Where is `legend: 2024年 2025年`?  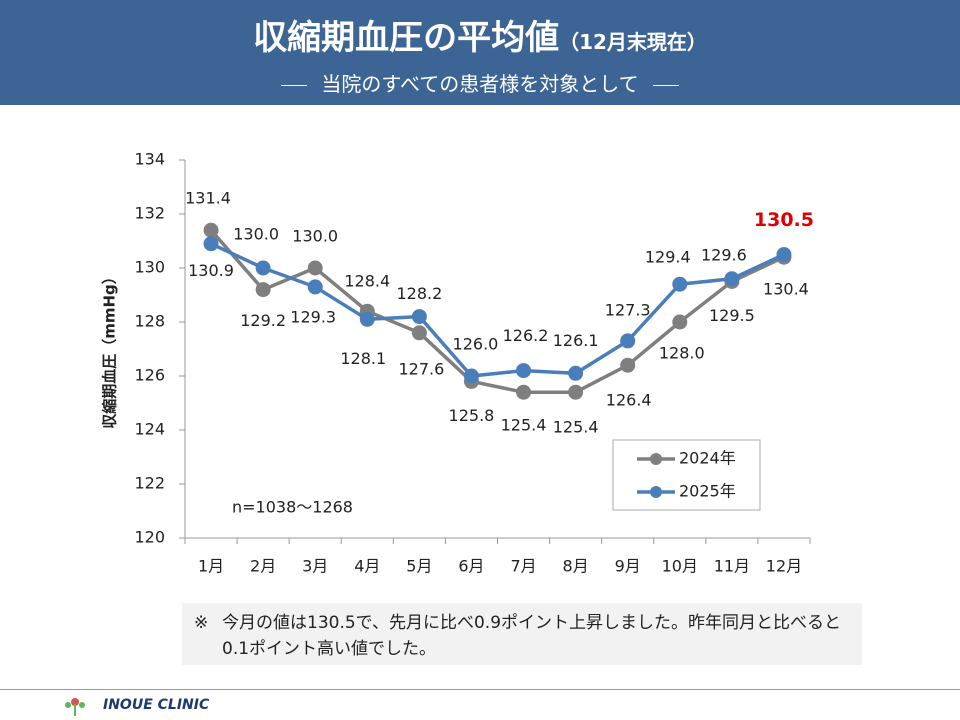
legend: 2024年 2025年 is located at coordinates (686, 475).